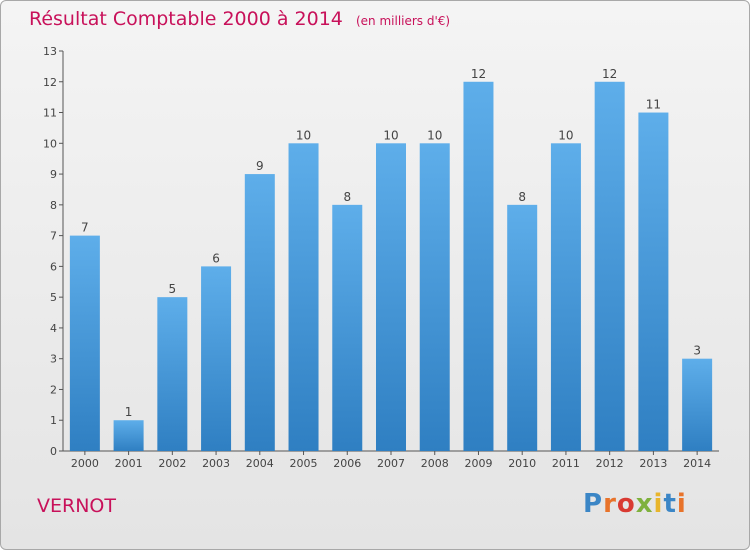 Image resolution: width=750 pixels, height=550 pixels. I want to click on y-tick-label: 8, so click(53, 205).